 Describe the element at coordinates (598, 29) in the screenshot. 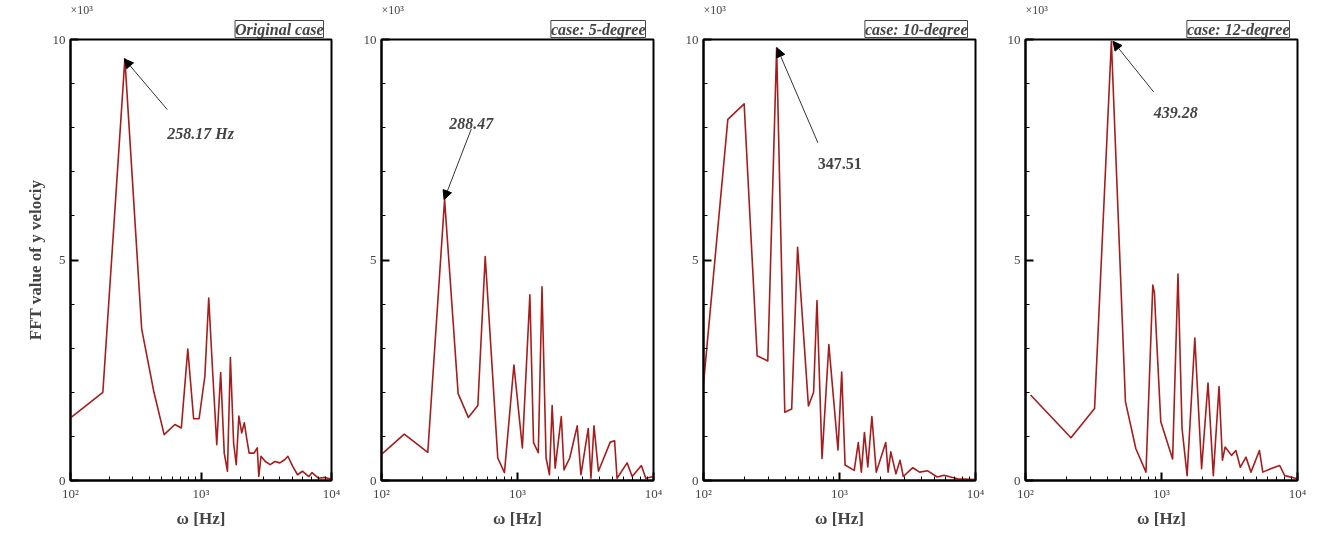

I see `chart-title: case: 5-degree` at that location.